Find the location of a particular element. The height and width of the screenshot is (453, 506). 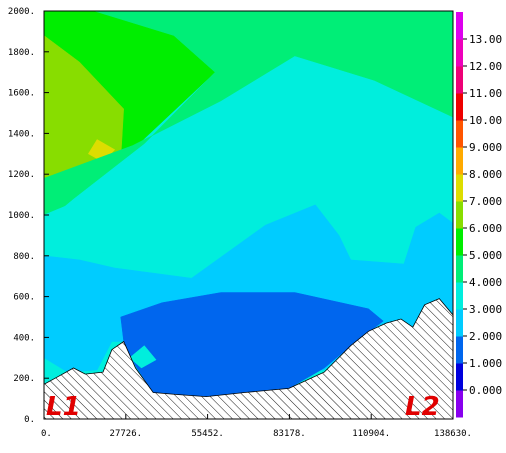

colorbar-label-6: 6.000 is located at coordinates (485, 228).